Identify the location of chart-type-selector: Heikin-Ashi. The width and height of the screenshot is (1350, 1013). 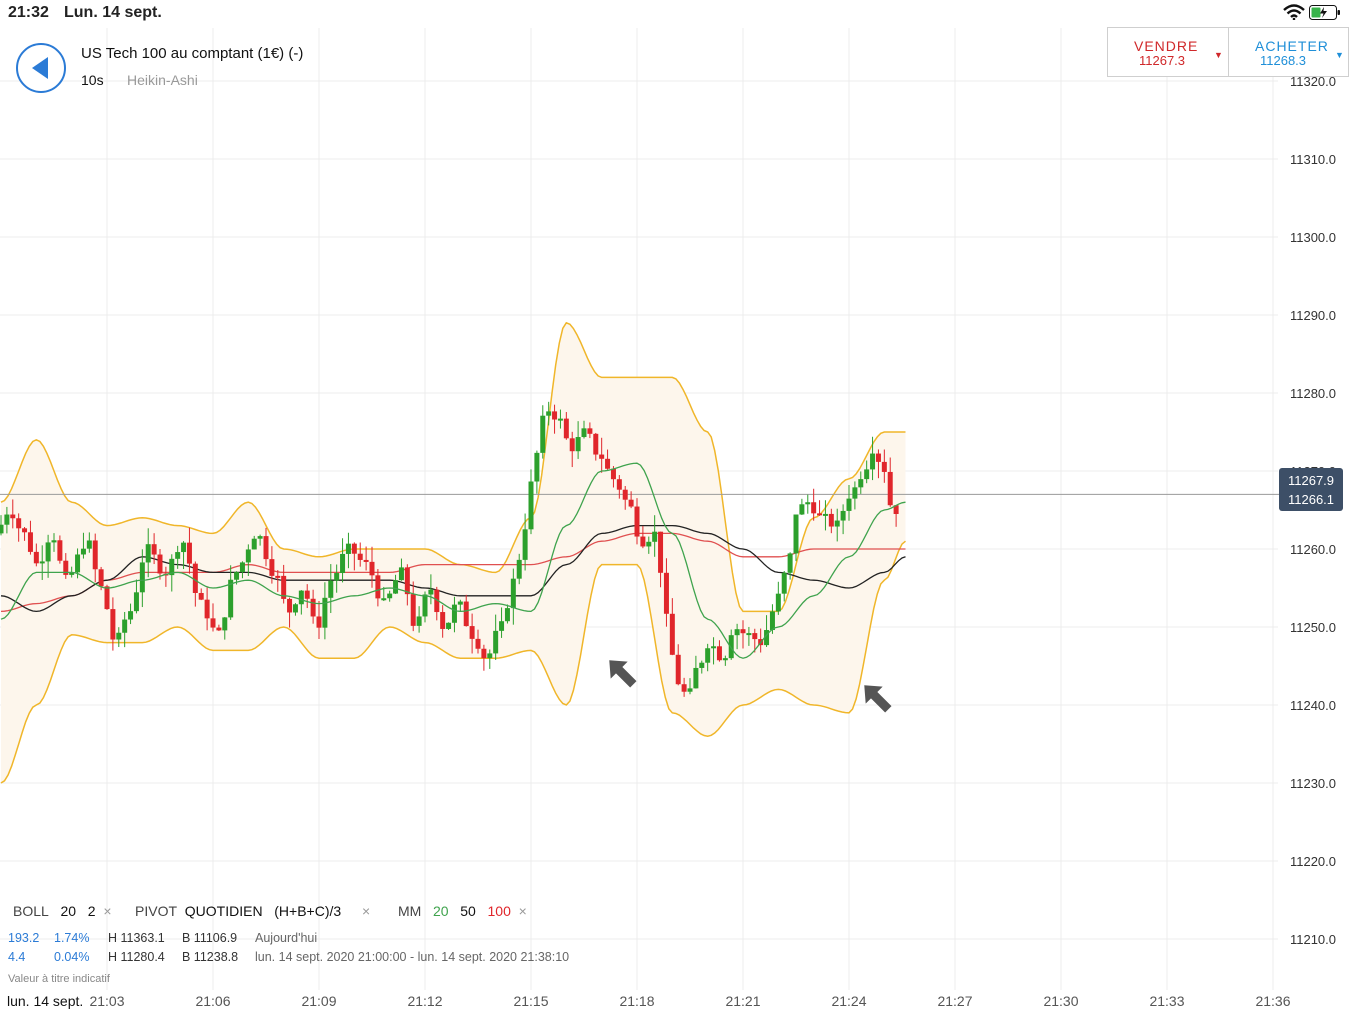
(162, 80).